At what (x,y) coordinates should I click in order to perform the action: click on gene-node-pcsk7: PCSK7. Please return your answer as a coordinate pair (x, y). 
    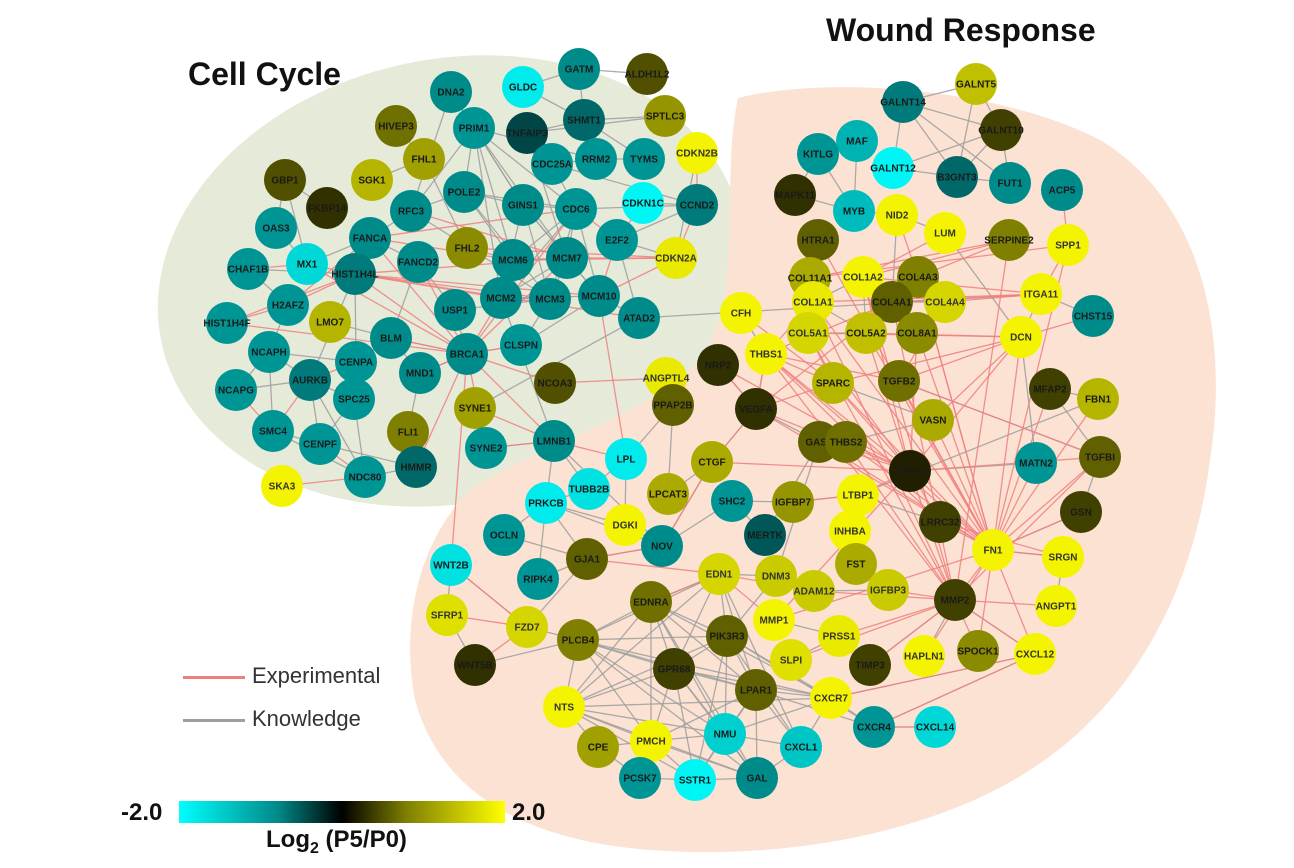
    Looking at the image, I should click on (640, 778).